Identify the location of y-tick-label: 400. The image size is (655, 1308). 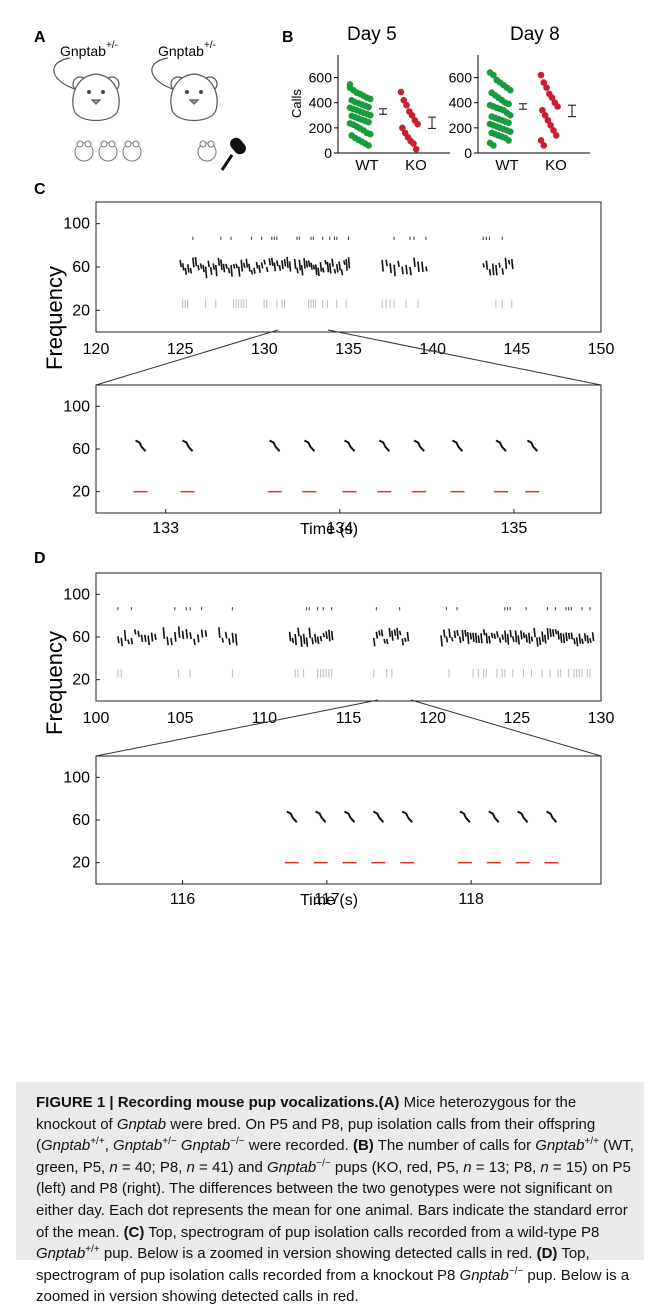
(321, 103).